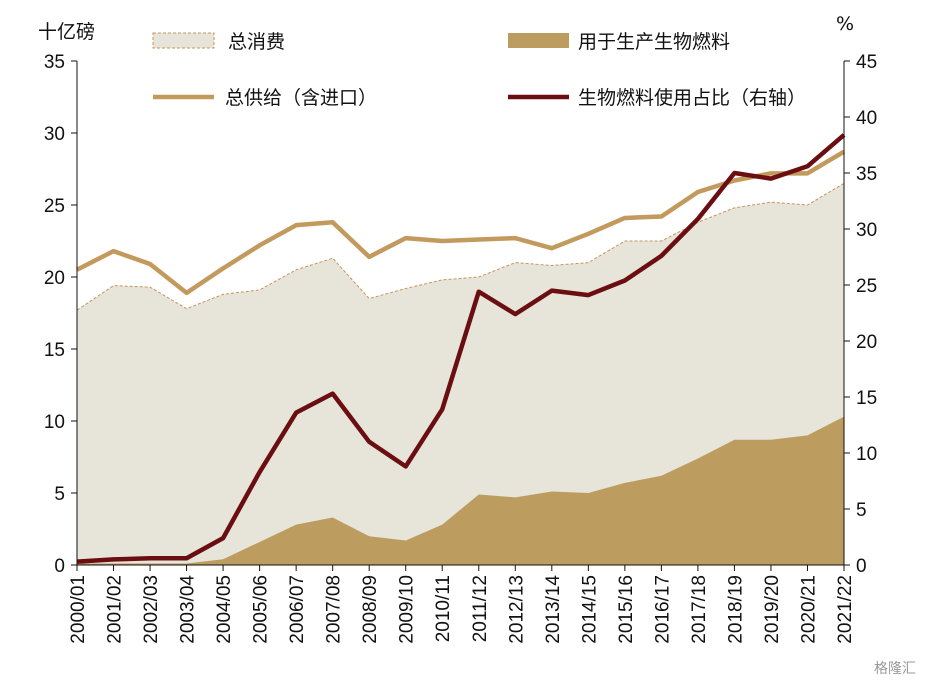 This screenshot has height=684, width=926. What do you see at coordinates (480, 608) in the screenshot?
I see `x-tick-label: 2011/12` at bounding box center [480, 608].